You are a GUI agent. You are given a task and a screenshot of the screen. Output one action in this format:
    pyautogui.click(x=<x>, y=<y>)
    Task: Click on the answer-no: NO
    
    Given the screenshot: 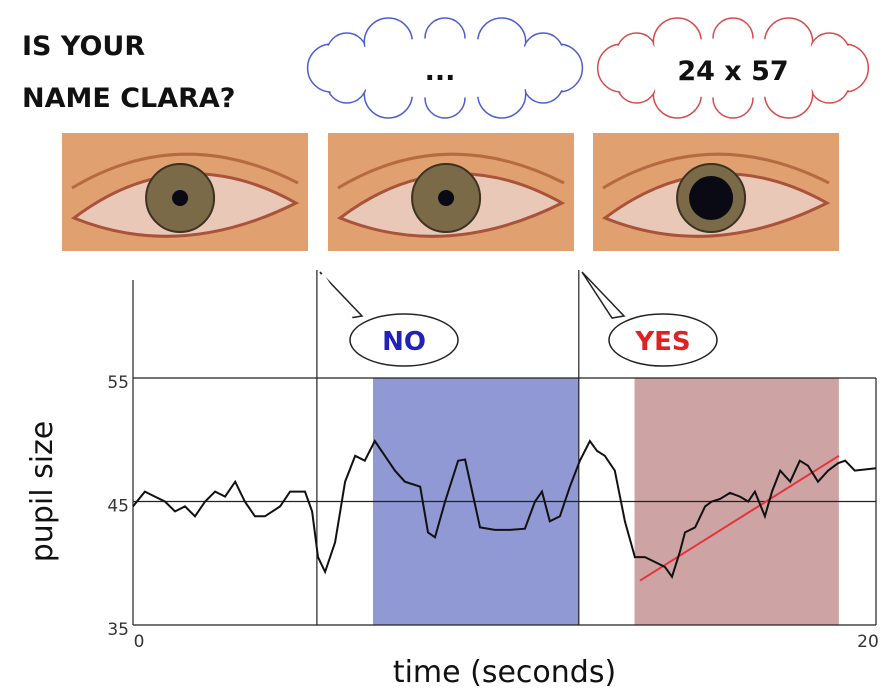 What is the action you would take?
    pyautogui.click(x=404, y=342)
    